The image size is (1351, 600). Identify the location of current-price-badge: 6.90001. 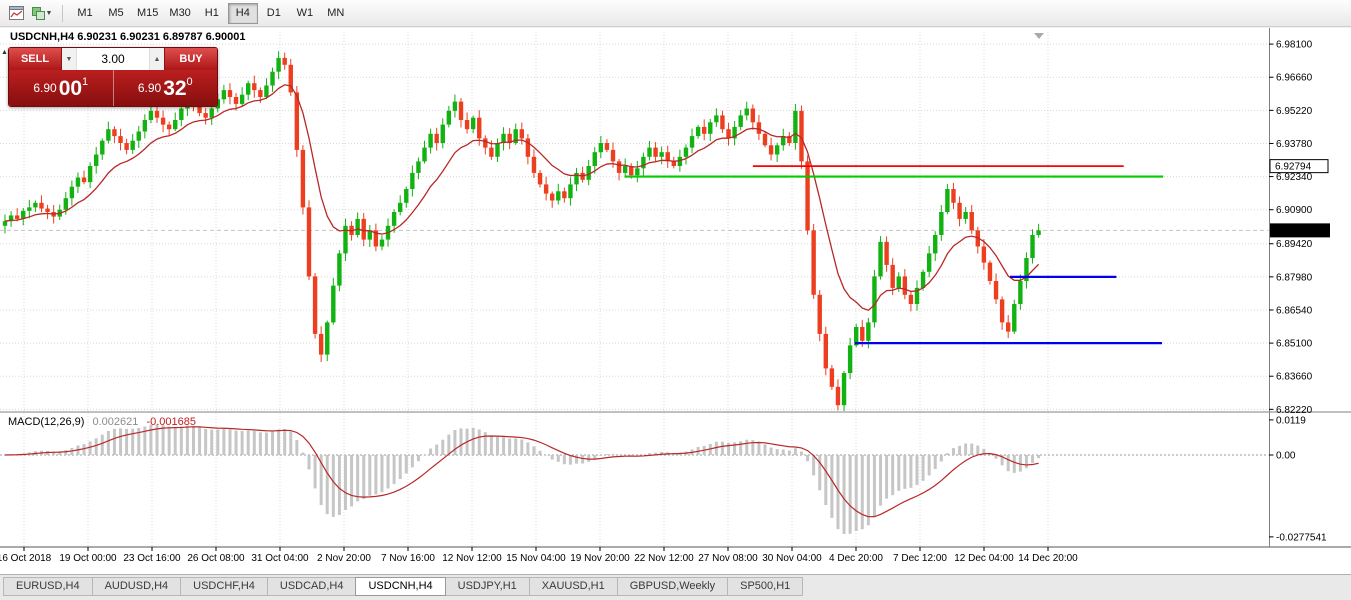
(1300, 230).